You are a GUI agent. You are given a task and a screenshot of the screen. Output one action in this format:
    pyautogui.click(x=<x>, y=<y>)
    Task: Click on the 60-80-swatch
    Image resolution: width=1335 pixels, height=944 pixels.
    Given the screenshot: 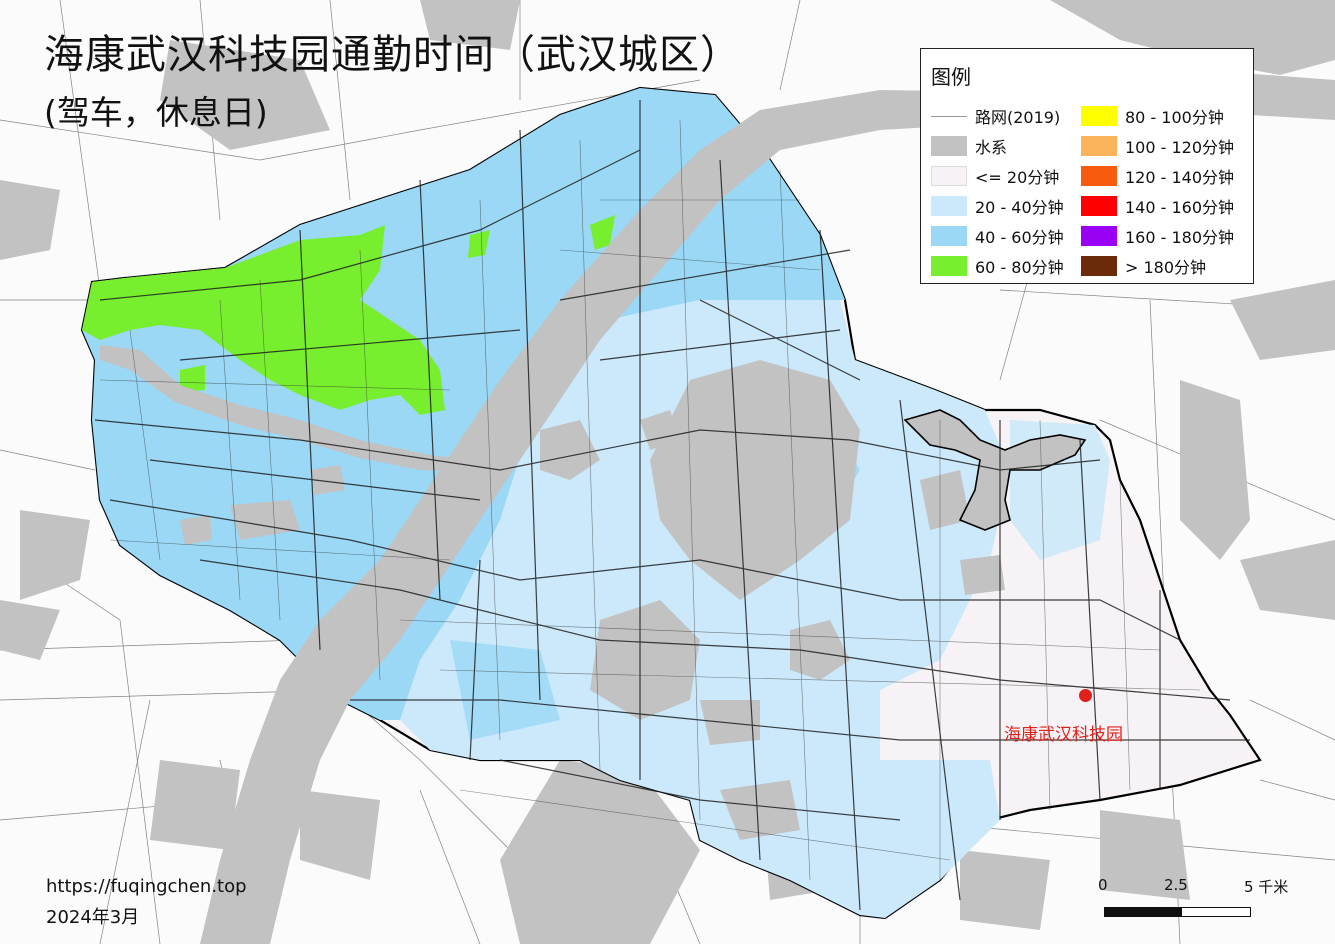 What is the action you would take?
    pyautogui.click(x=949, y=266)
    